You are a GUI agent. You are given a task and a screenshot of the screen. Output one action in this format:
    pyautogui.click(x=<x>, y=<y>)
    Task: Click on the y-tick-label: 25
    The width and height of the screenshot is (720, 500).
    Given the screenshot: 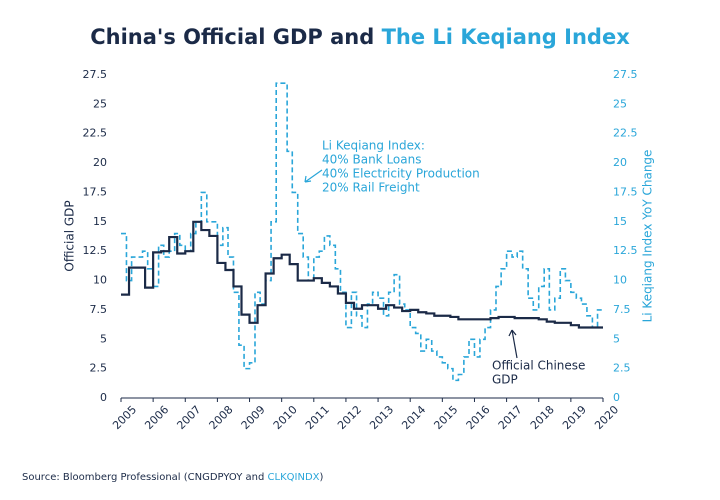 What is the action you would take?
    pyautogui.click(x=100, y=103)
    